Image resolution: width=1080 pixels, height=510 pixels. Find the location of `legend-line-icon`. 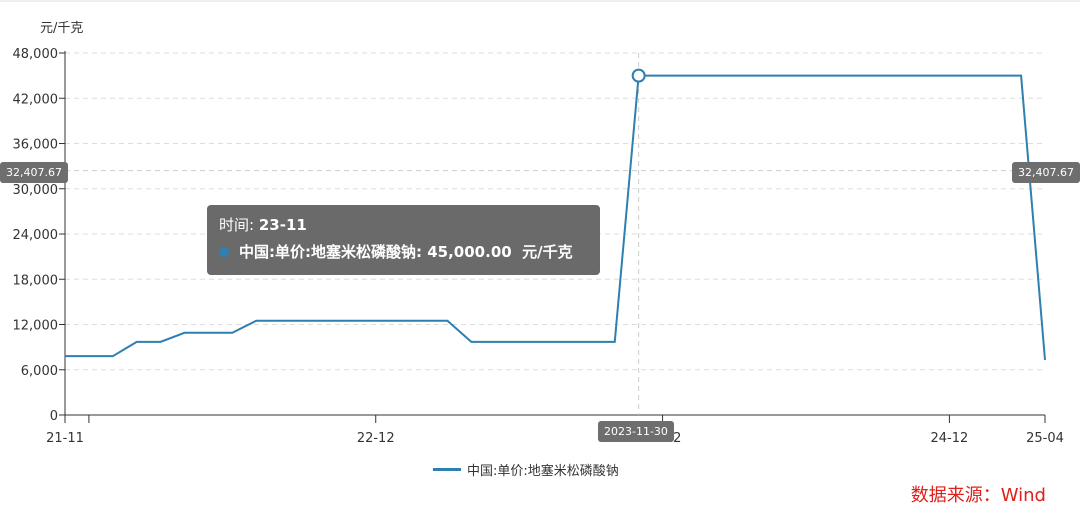

legend-line-icon is located at coordinates (447, 469).